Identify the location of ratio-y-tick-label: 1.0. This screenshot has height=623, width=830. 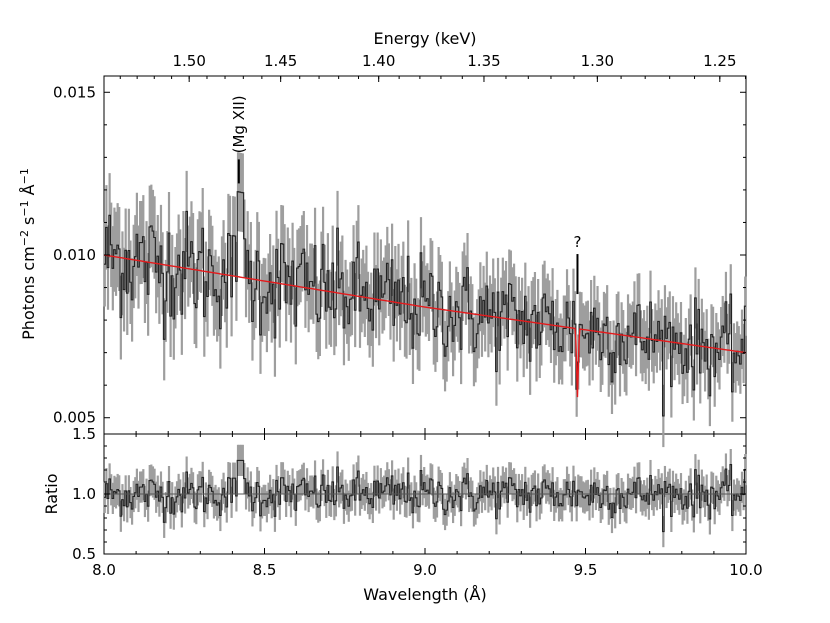
(84, 494).